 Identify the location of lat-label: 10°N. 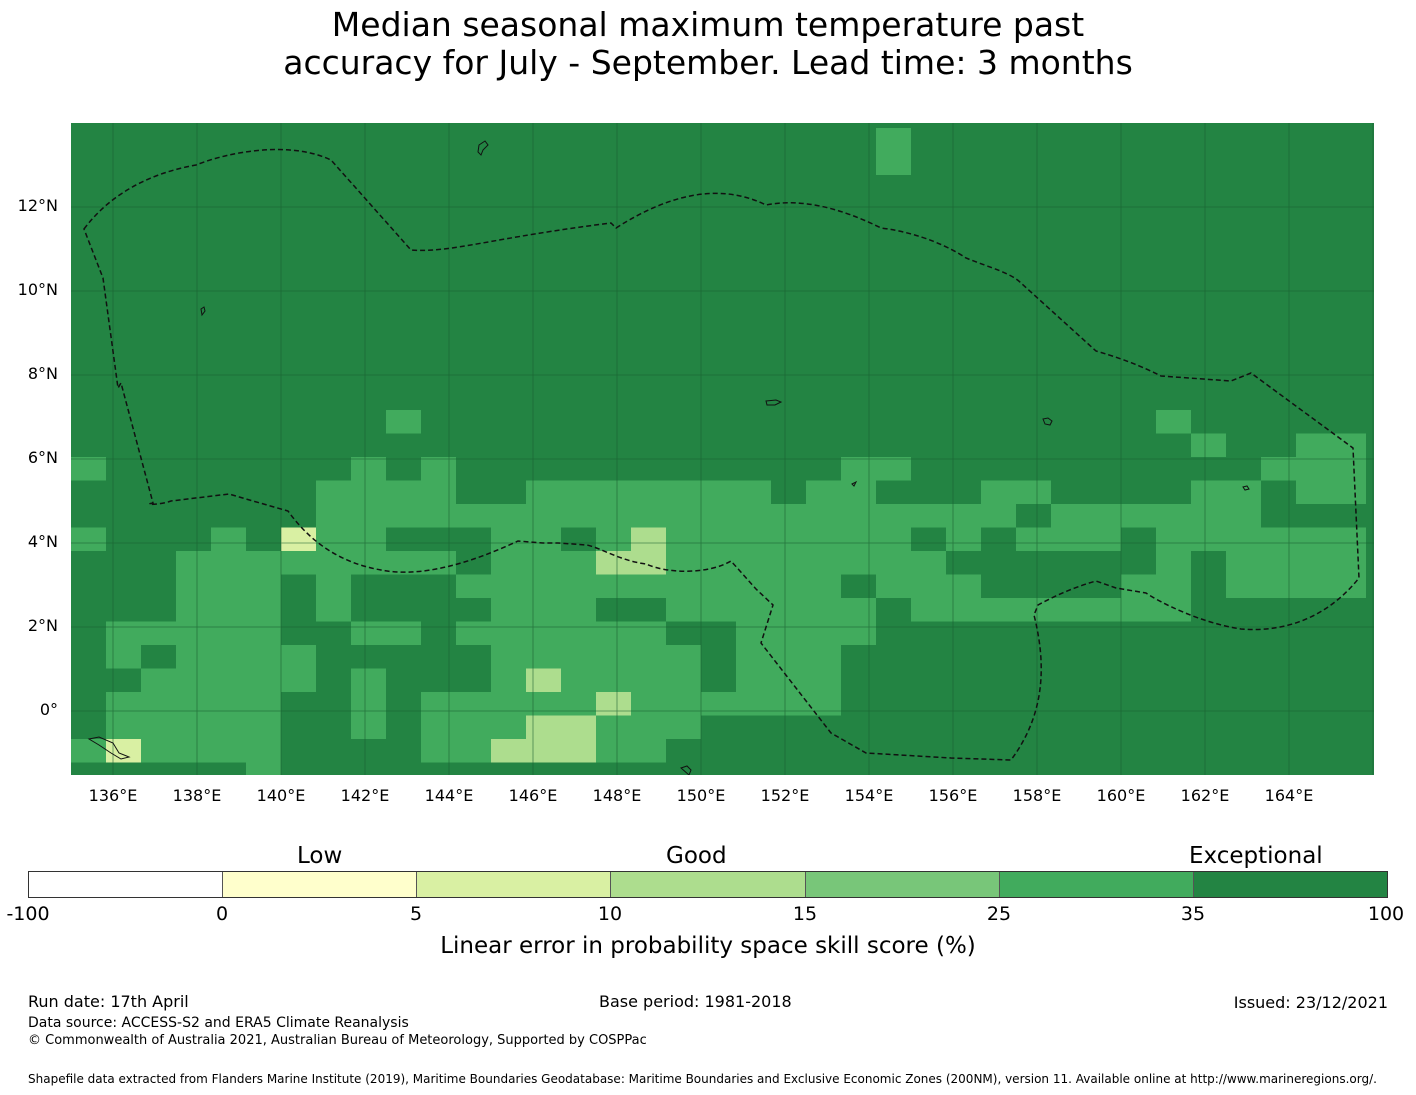
(37, 289).